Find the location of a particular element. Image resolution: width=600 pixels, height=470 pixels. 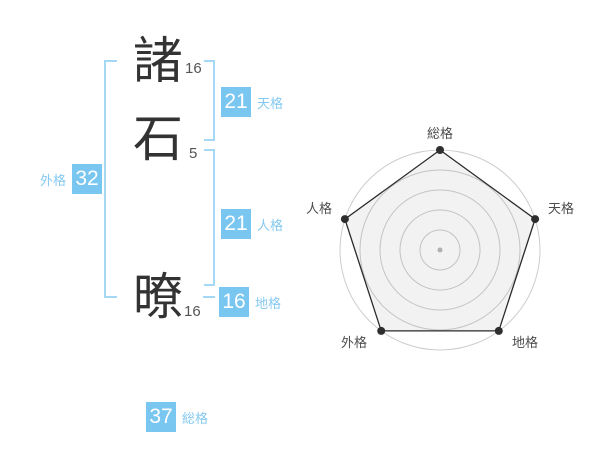

radar-axis-label: 人格 is located at coordinates (319, 208).